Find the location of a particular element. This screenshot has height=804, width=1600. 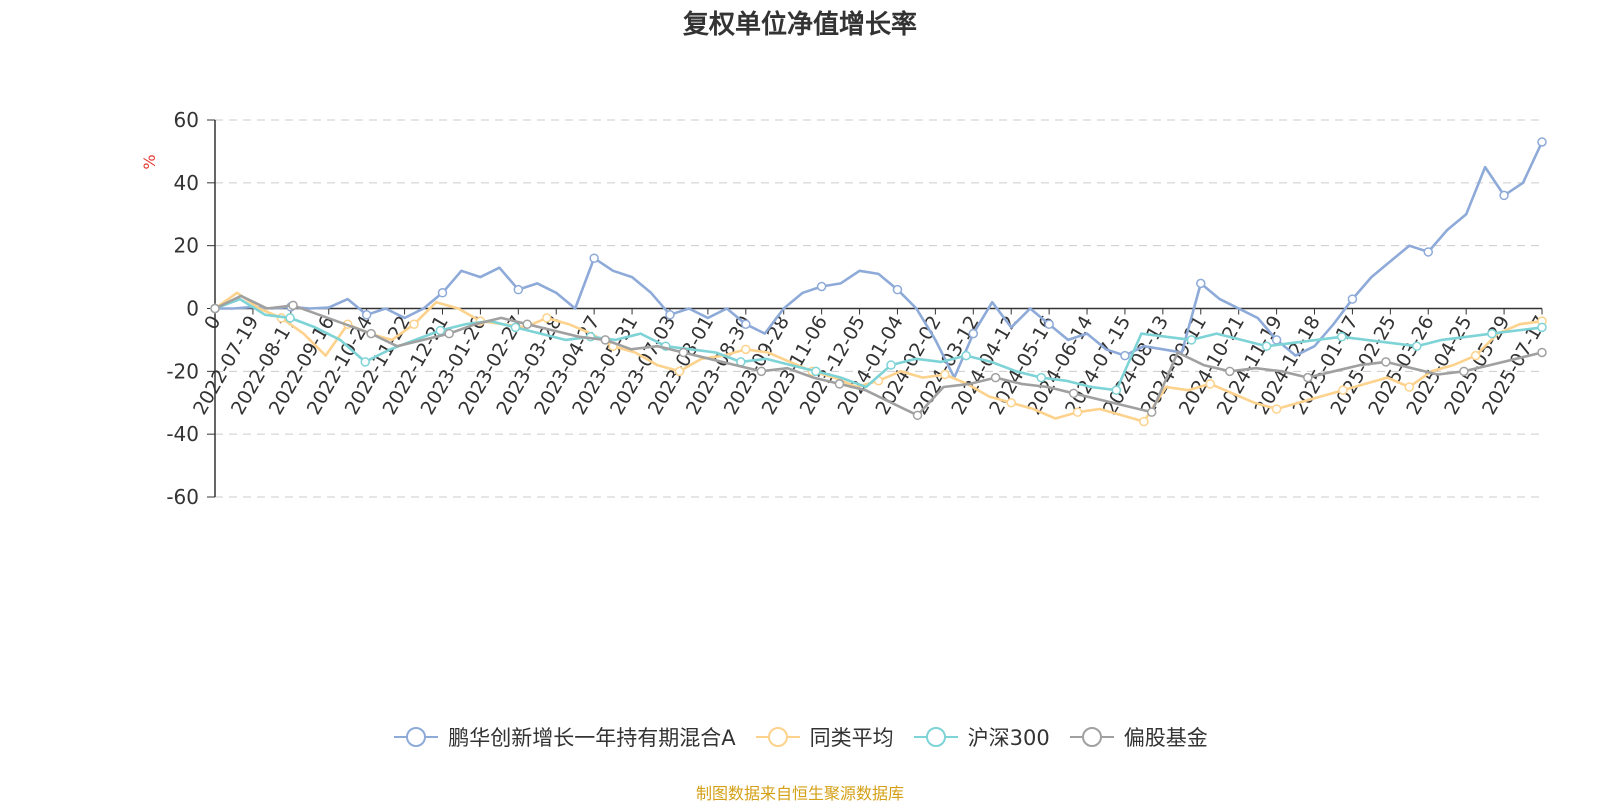

x-tick-label: 0 is located at coordinates (212, 322).